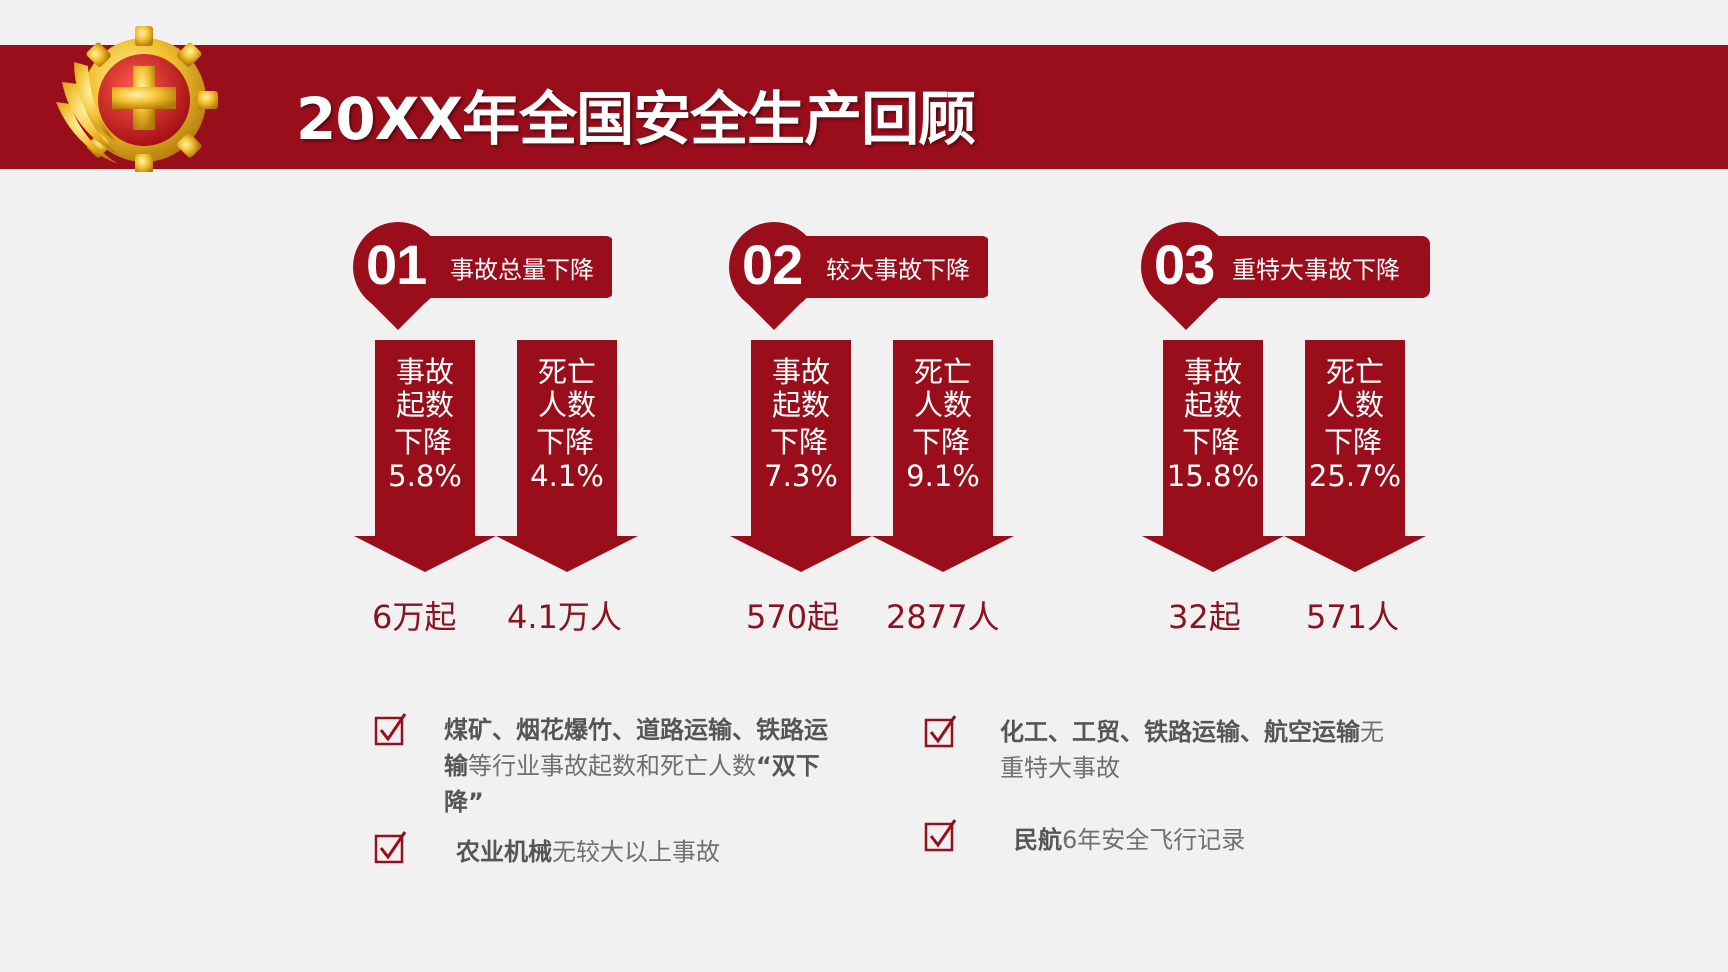 The width and height of the screenshot is (1728, 972). What do you see at coordinates (1353, 617) in the screenshot?
I see `stat-count: 571人` at bounding box center [1353, 617].